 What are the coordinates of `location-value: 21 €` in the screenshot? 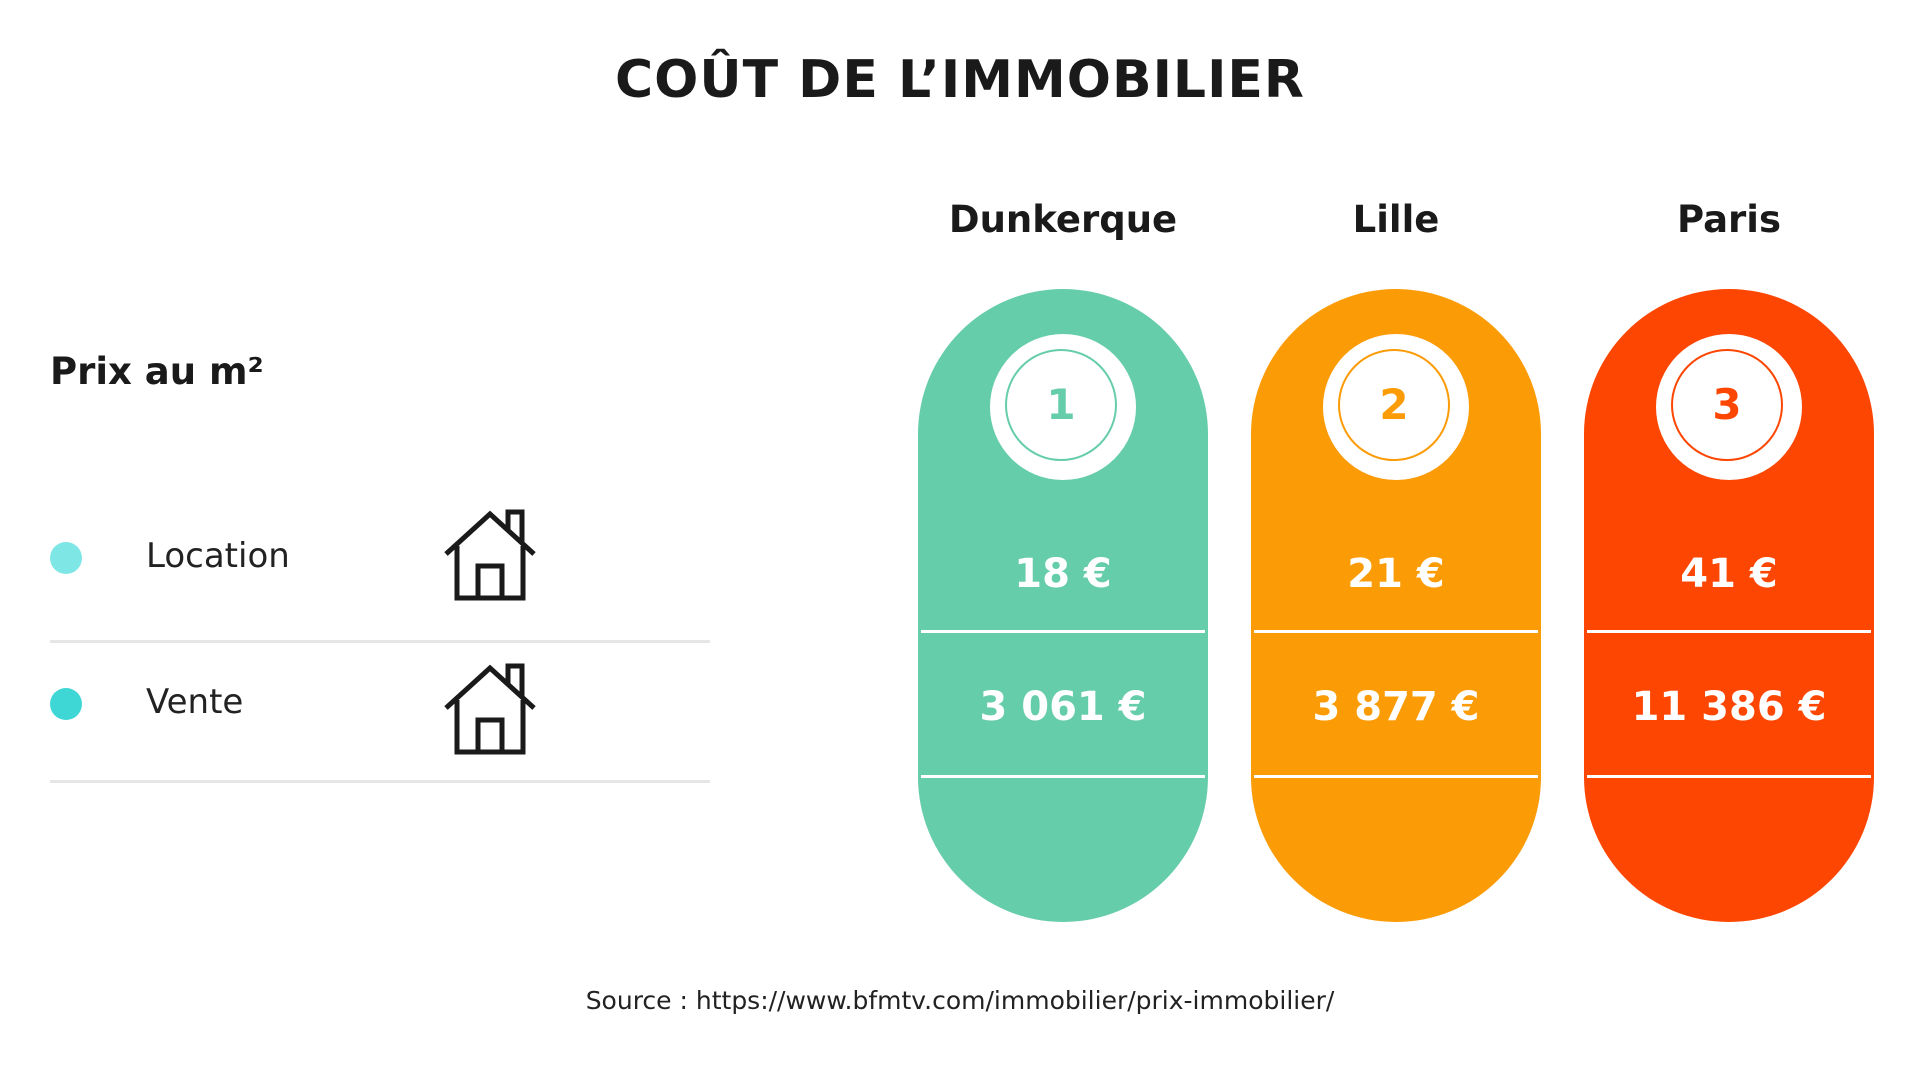 It's located at (1396, 574).